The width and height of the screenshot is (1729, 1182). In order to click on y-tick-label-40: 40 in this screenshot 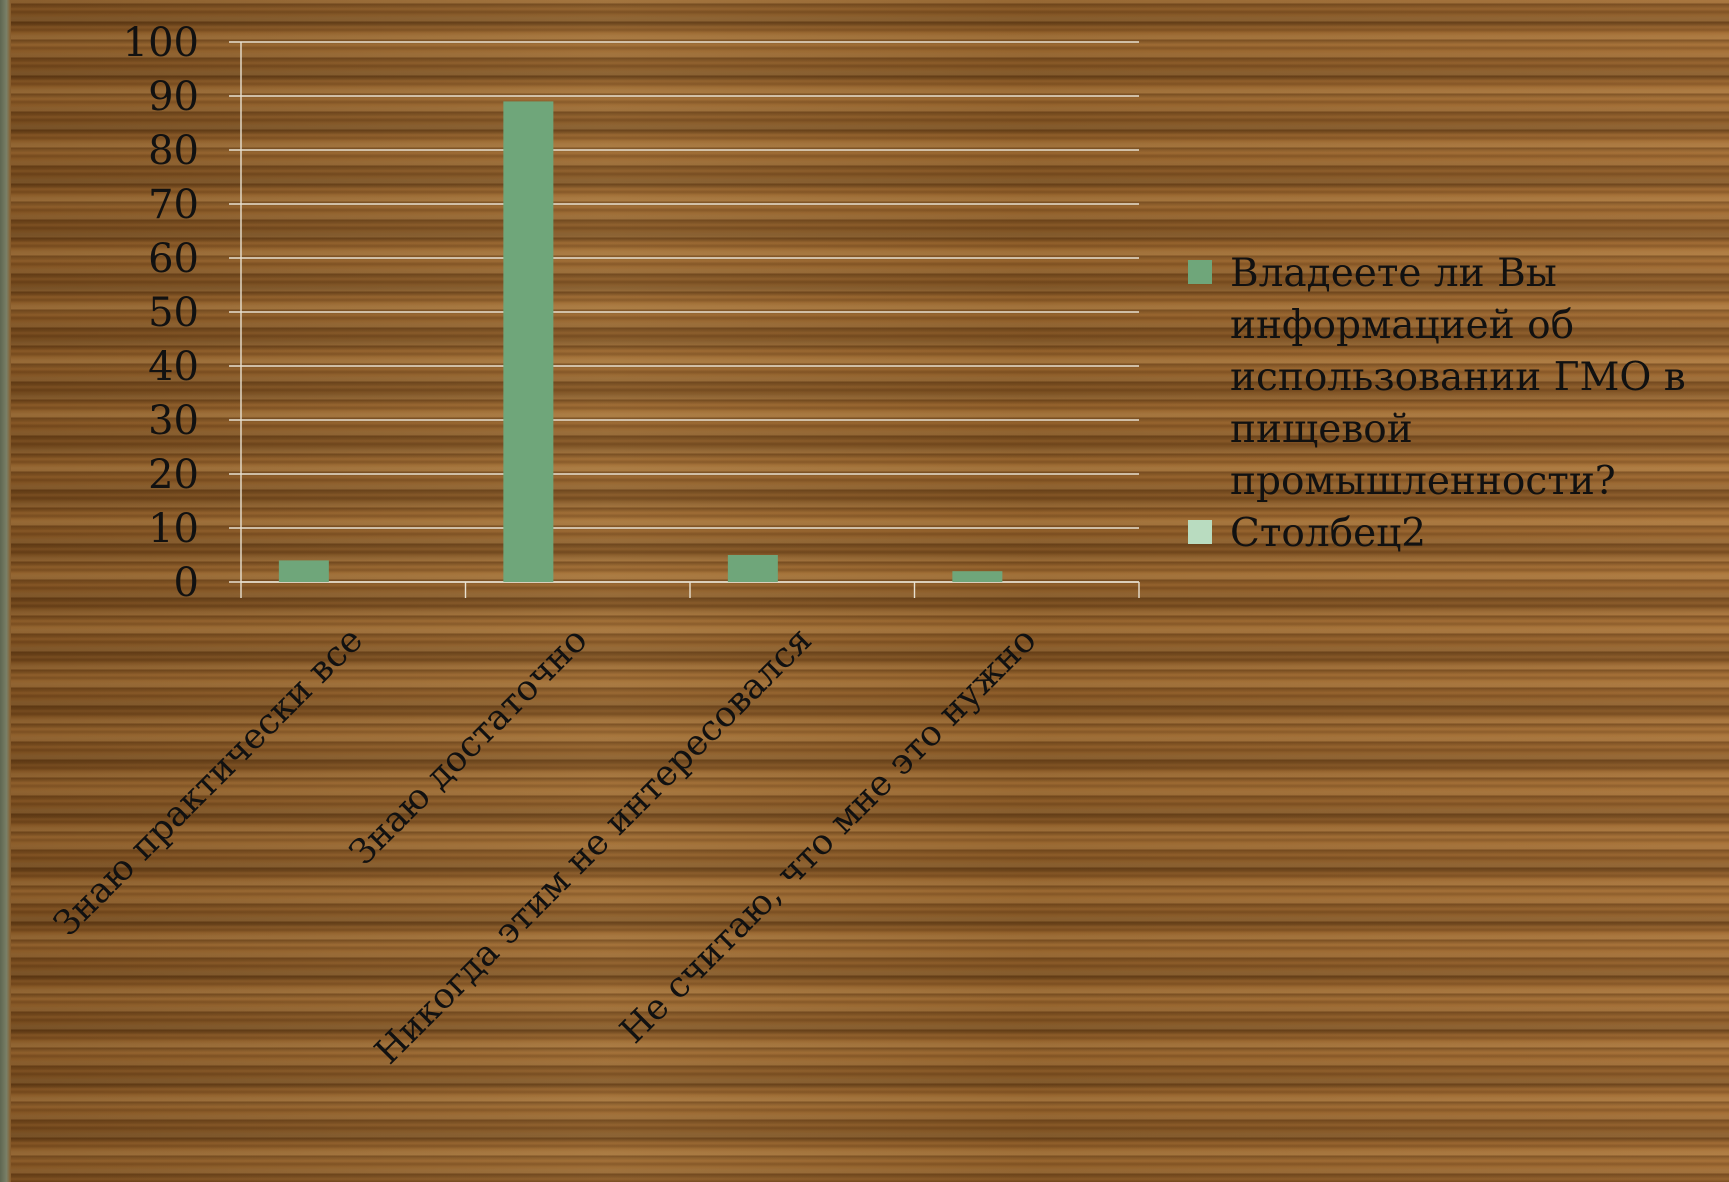, I will do `click(173, 367)`.